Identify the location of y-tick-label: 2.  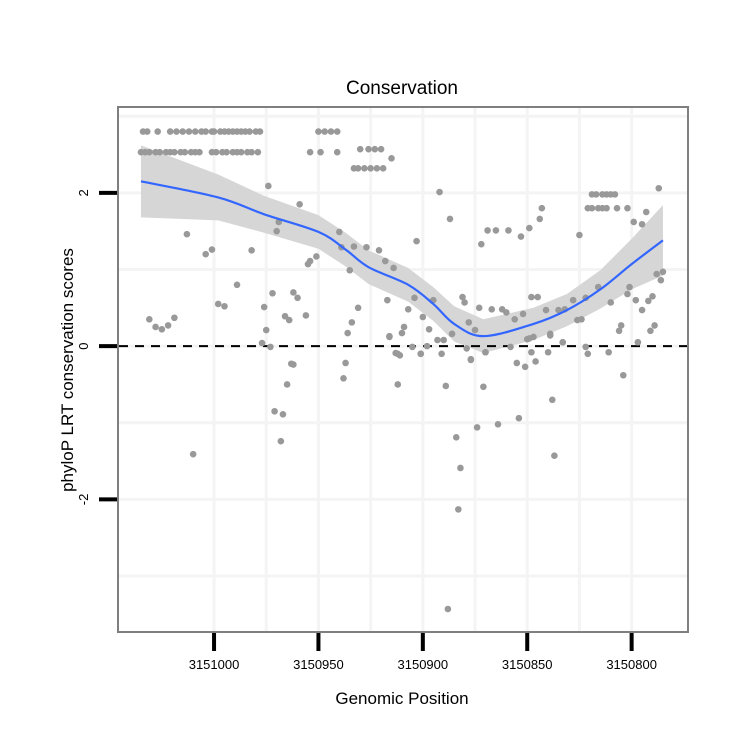
(83, 192).